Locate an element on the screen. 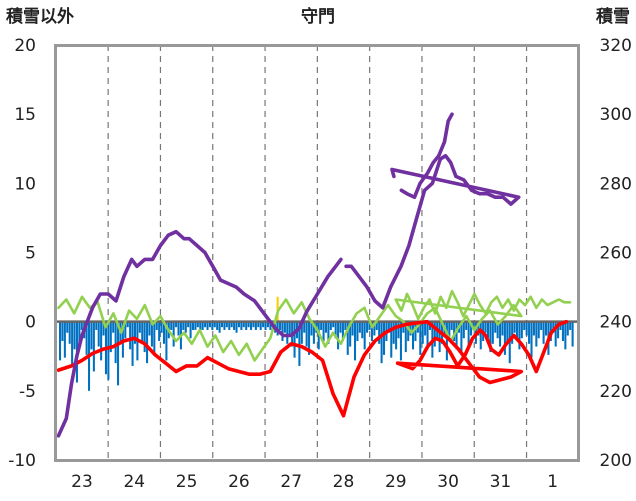 The width and height of the screenshot is (636, 501). y-right-ticks: 200 220 240 260 280 300 320 is located at coordinates (616, 253).